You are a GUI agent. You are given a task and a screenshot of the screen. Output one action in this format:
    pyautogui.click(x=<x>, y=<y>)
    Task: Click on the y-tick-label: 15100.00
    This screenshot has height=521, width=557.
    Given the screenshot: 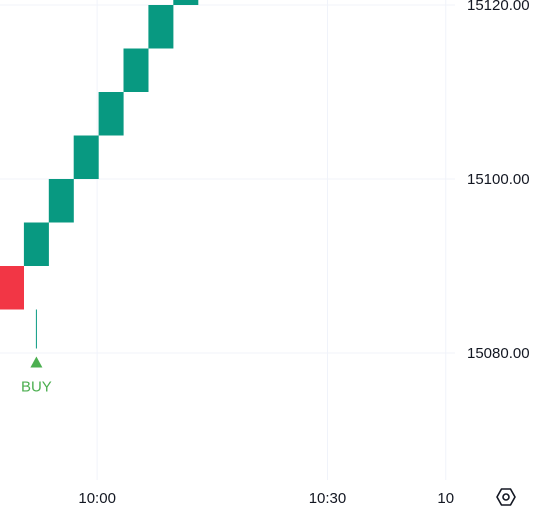 What is the action you would take?
    pyautogui.click(x=498, y=179)
    